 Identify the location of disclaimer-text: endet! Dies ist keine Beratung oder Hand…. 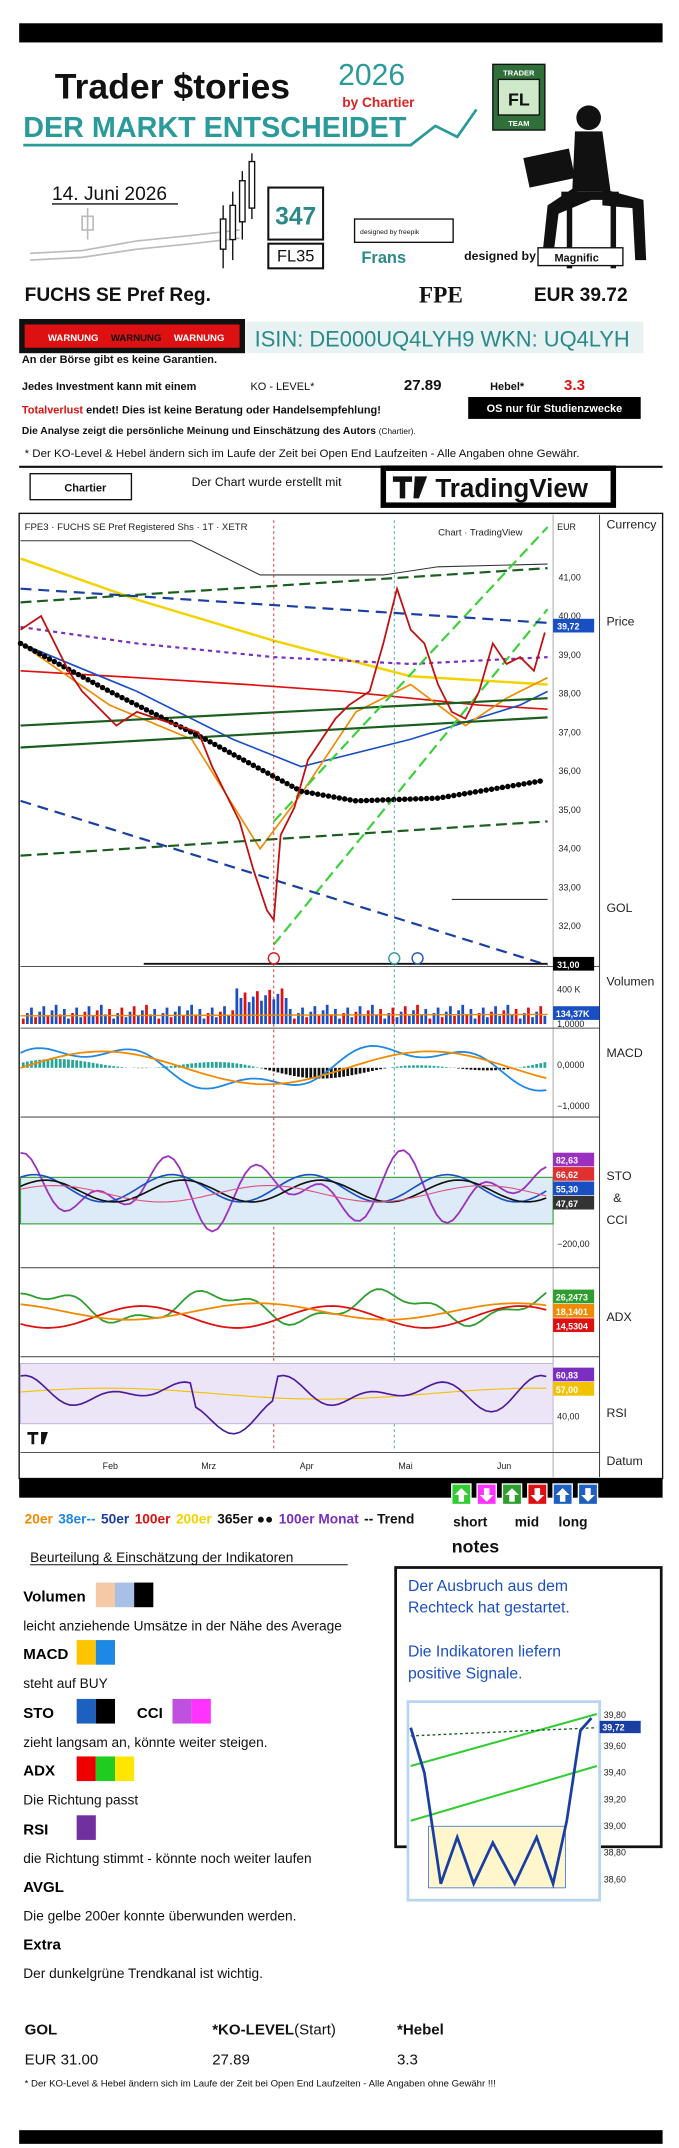
(232, 410).